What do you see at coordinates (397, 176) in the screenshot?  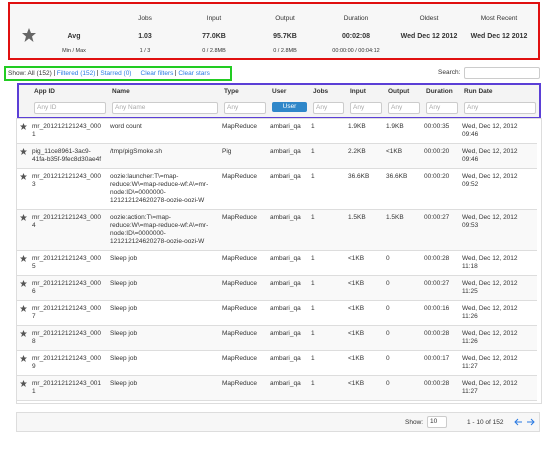 I see `job-cell: 36.6KB` at bounding box center [397, 176].